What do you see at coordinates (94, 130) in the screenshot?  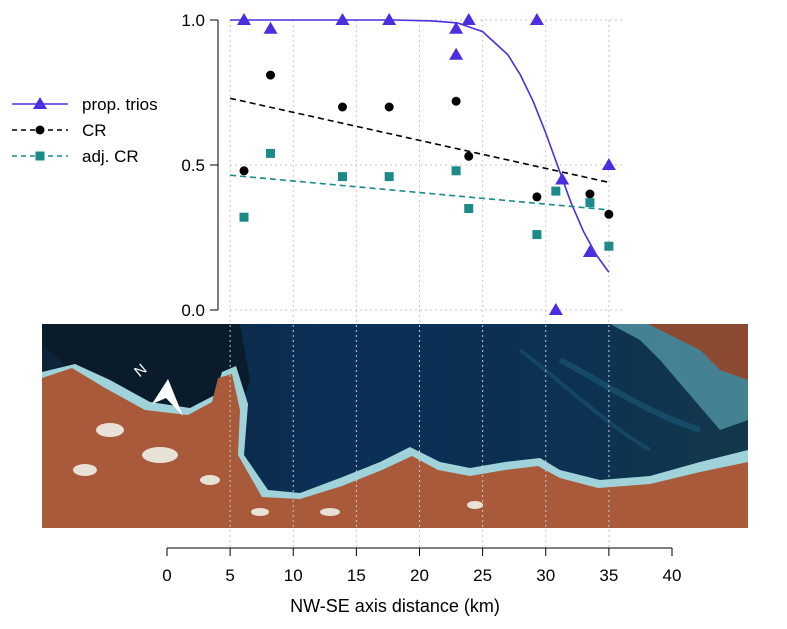 I see `legend-label-cr: CR` at bounding box center [94, 130].